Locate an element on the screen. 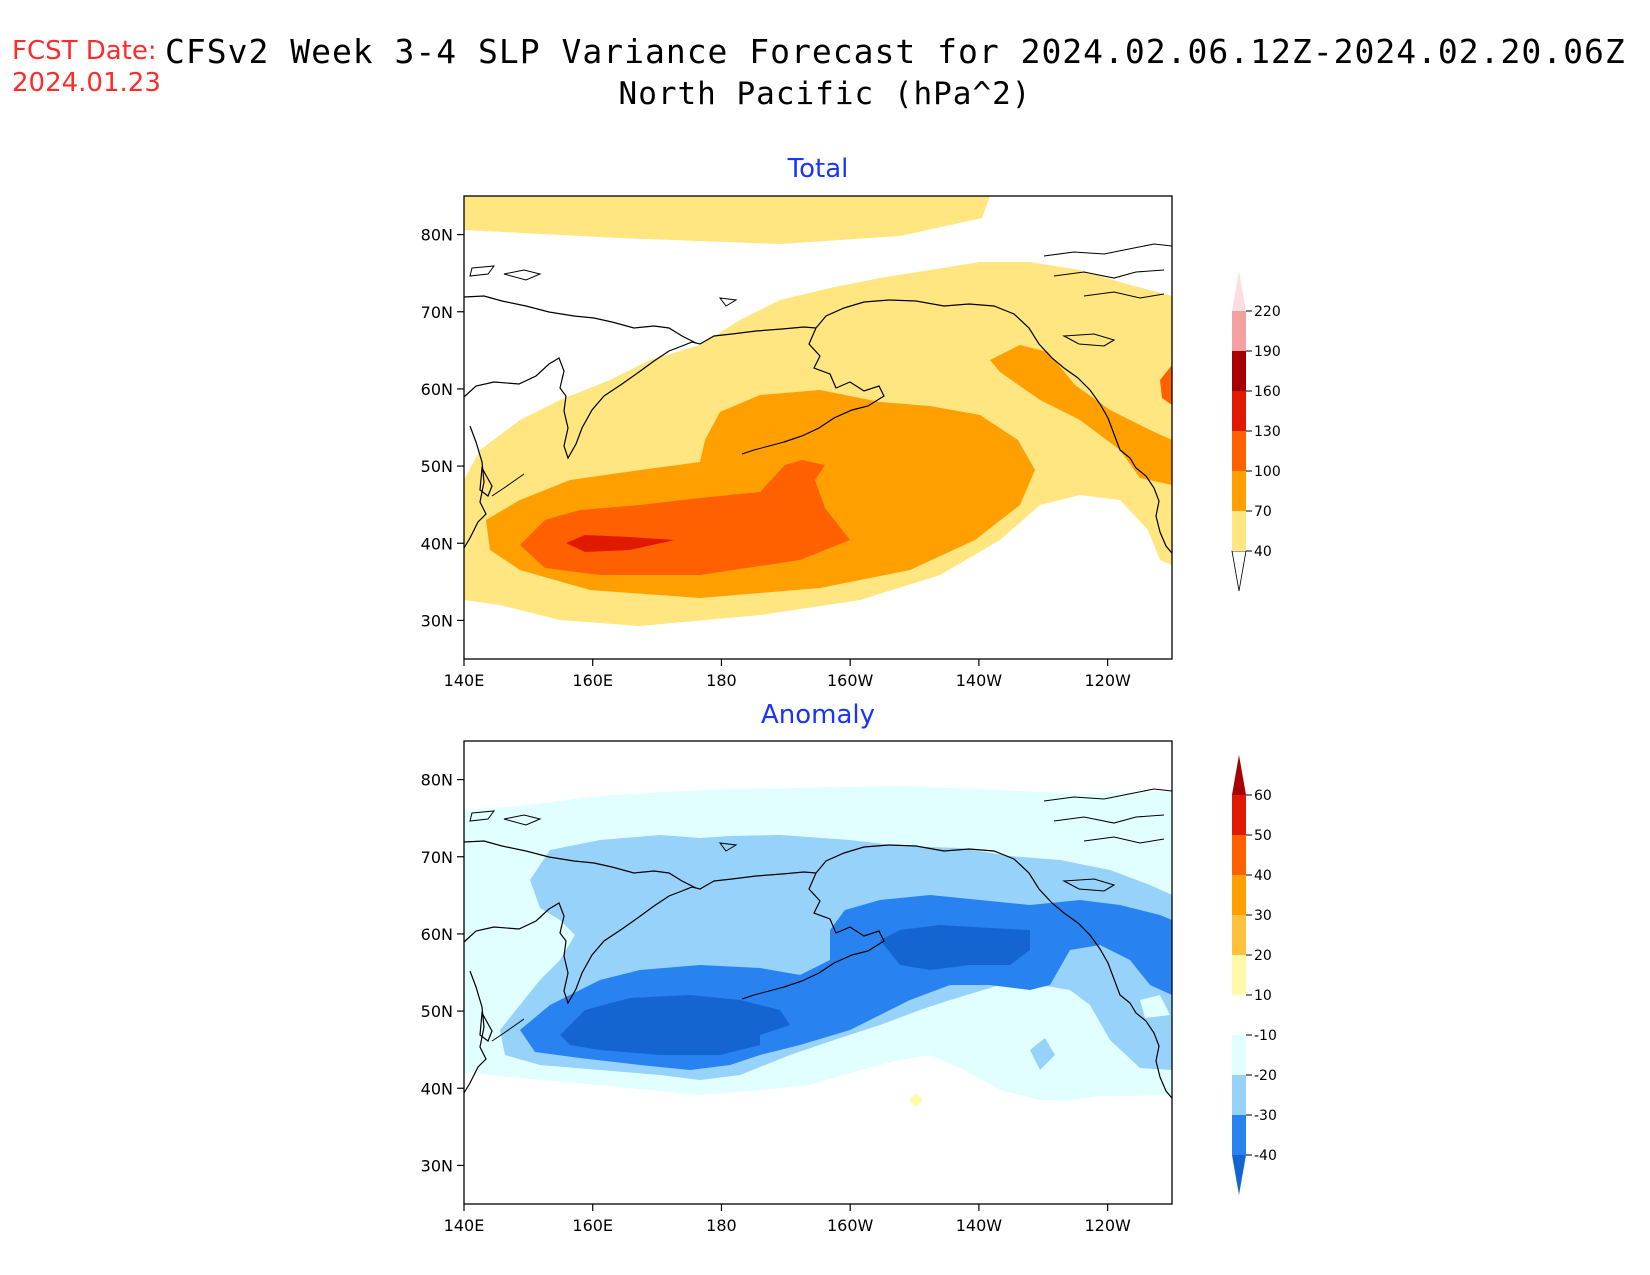 Image resolution: width=1650 pixels, height=1275 pixels. colorbar-label: 220 is located at coordinates (1267, 312).